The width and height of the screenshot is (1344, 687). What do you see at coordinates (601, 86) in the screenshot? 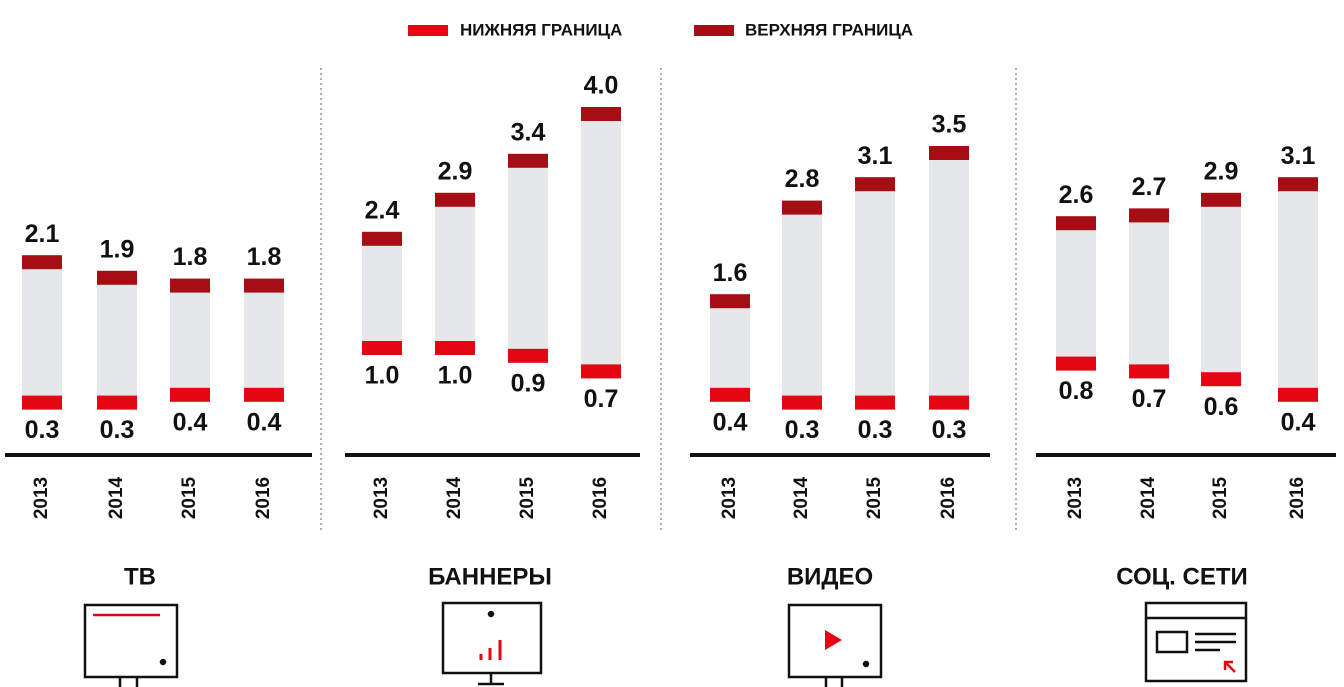
I see `value-label: 4.0` at bounding box center [601, 86].